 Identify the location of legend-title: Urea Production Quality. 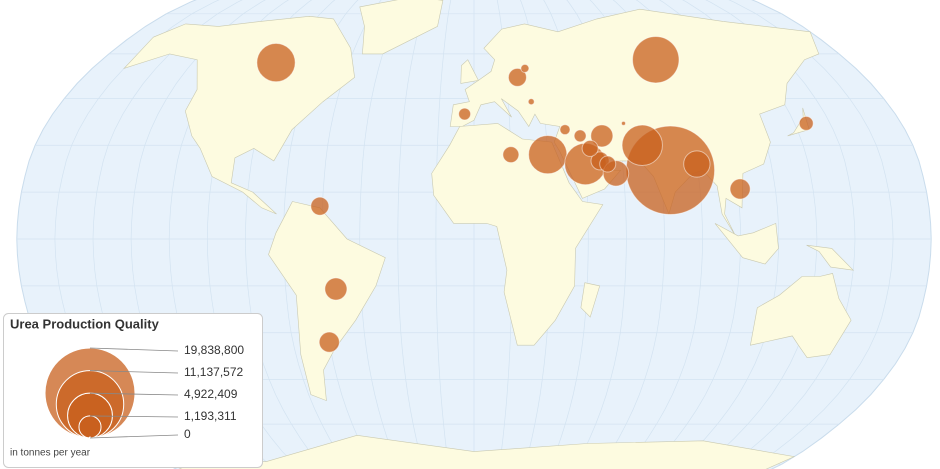
(85, 323).